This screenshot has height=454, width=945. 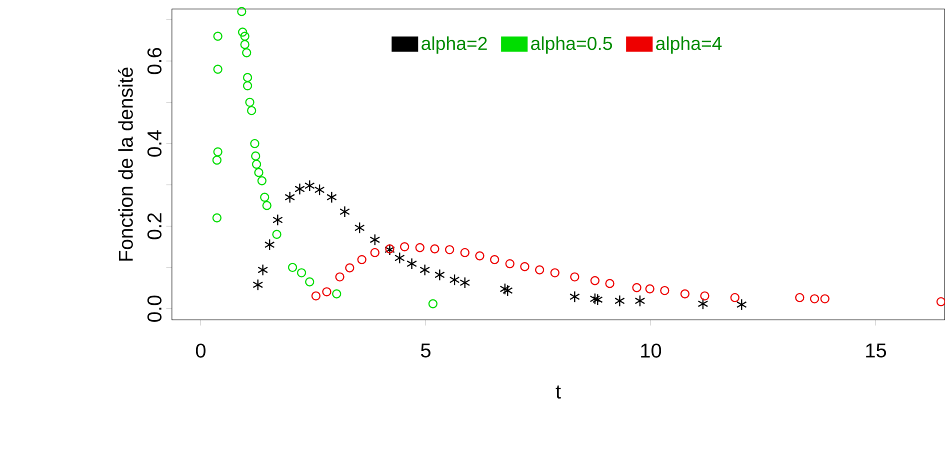 What do you see at coordinates (876, 351) in the screenshot?
I see `x-tick-label: 15` at bounding box center [876, 351].